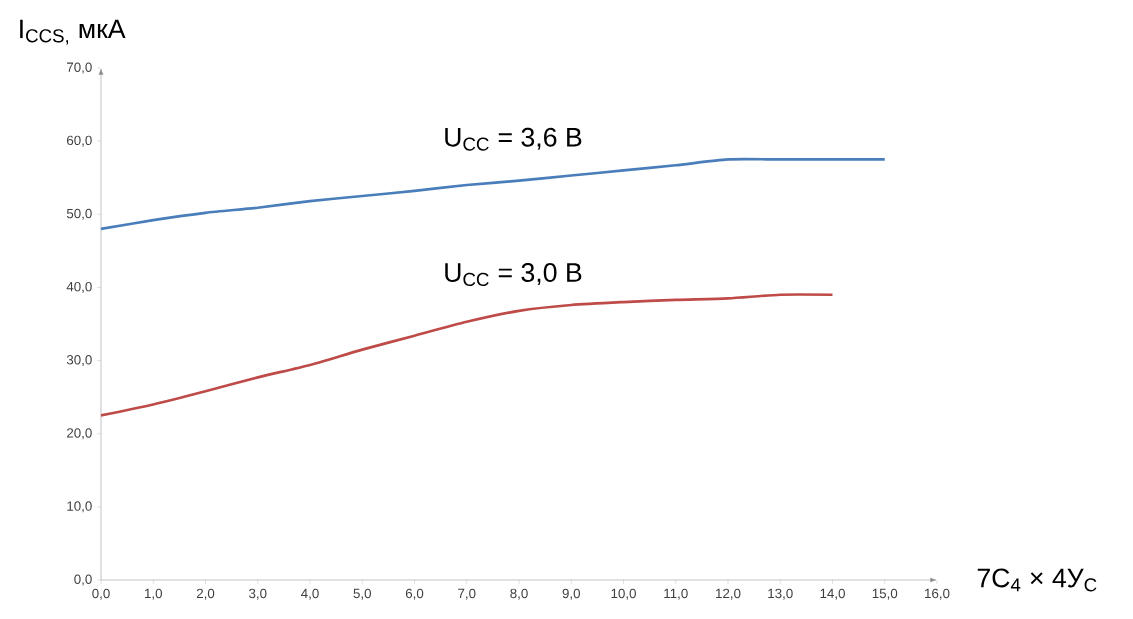 The image size is (1133, 619). Describe the element at coordinates (1037, 580) in the screenshot. I see `x-axis-title: 7C$_{4}$ × 4У$_{C}$` at that location.